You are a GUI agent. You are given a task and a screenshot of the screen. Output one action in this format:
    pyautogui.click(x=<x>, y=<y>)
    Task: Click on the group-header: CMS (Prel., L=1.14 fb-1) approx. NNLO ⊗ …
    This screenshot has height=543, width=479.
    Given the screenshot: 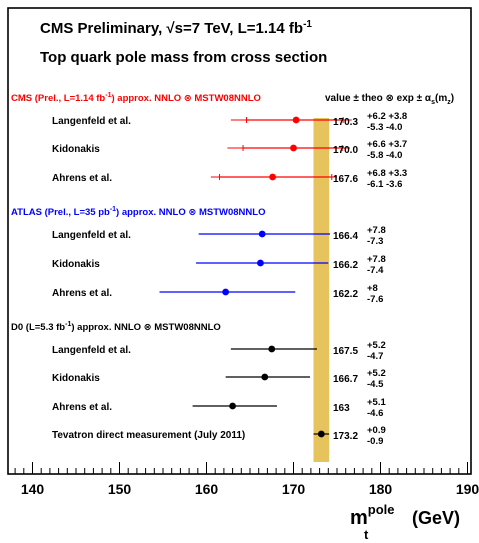 What is the action you would take?
    pyautogui.click(x=136, y=98)
    